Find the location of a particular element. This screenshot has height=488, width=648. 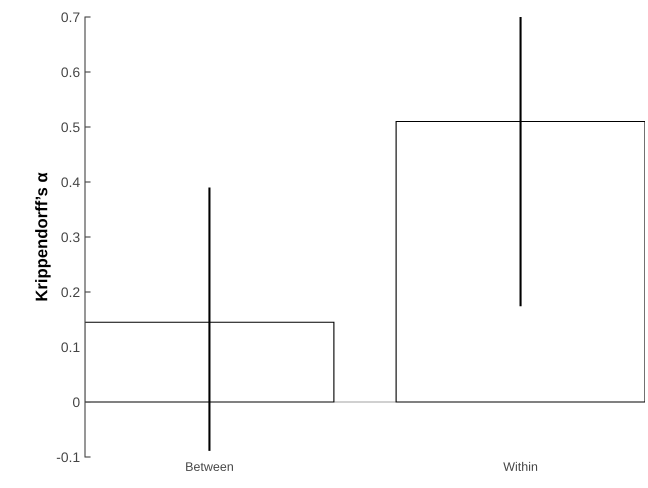

y-tick-label: 0.1 is located at coordinates (70, 347).